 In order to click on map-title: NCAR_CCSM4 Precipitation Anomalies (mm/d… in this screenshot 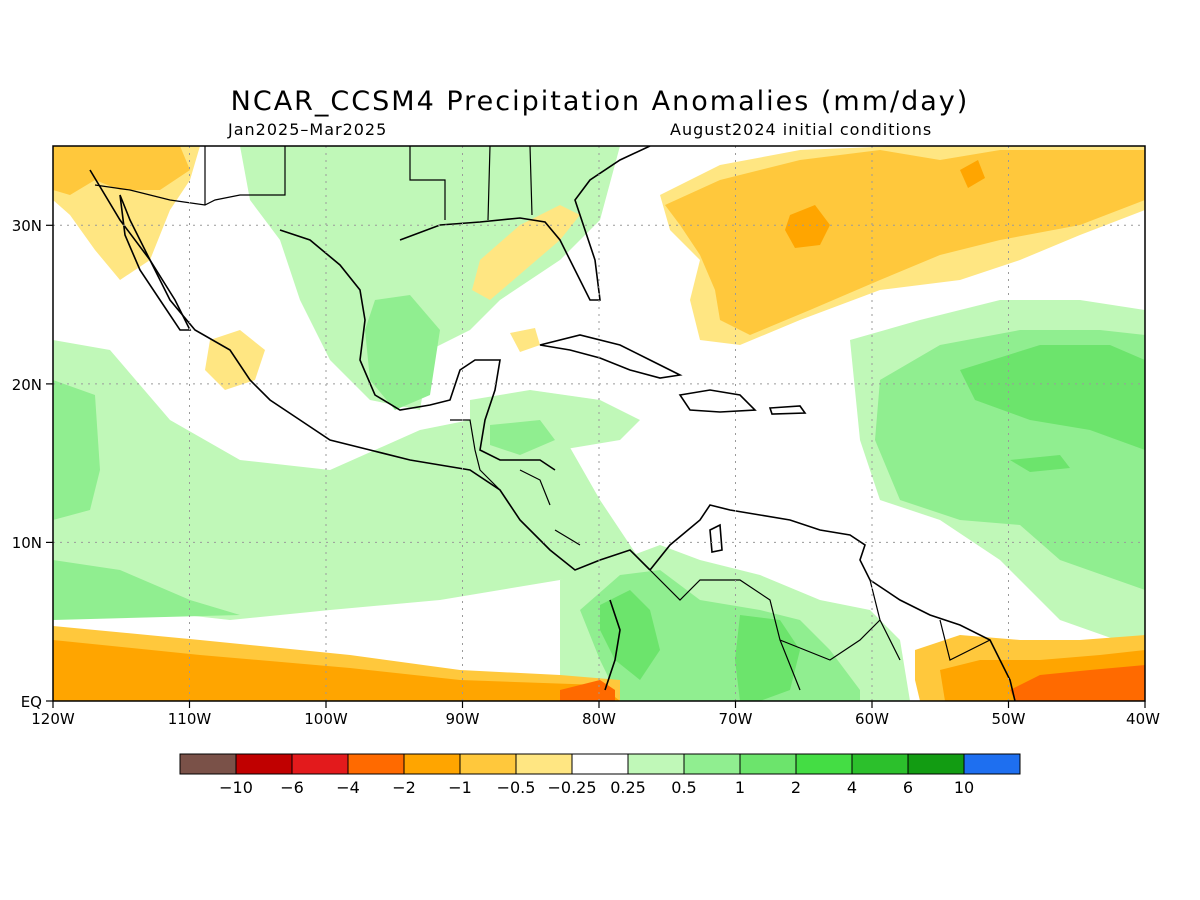, I will do `click(600, 101)`.